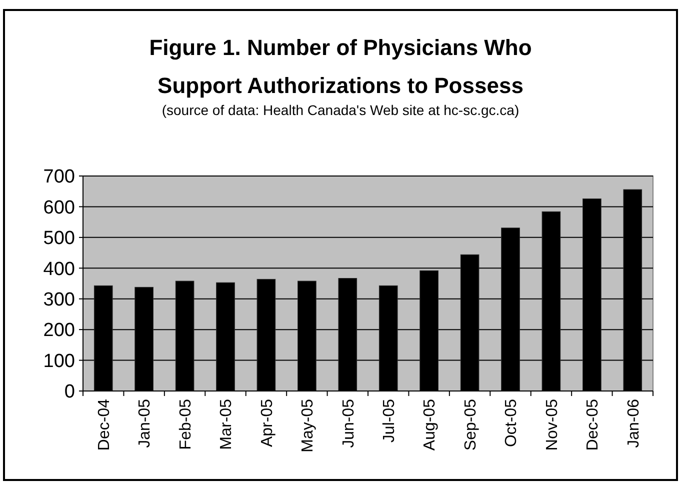  What do you see at coordinates (59, 300) in the screenshot?
I see `y-tick-label: 300` at bounding box center [59, 300].